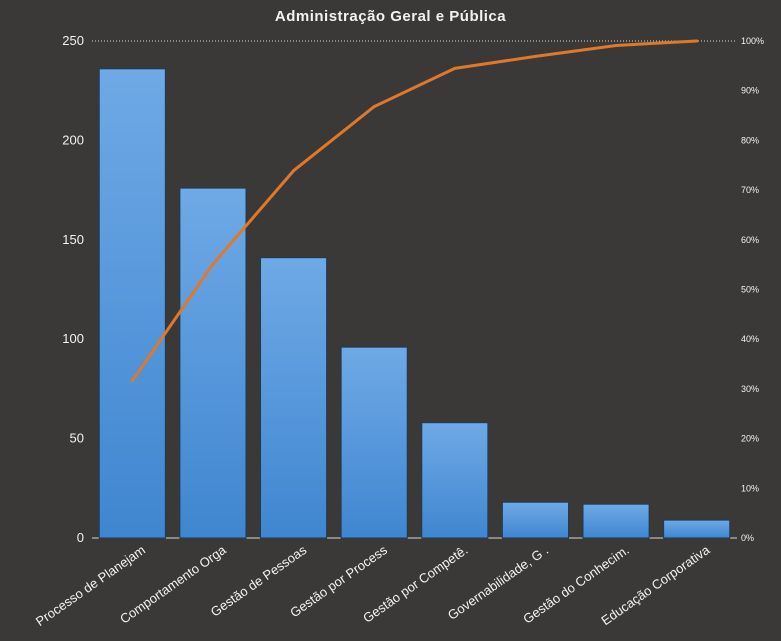 The width and height of the screenshot is (781, 641). I want to click on y2-tick-label: 70%, so click(750, 190).